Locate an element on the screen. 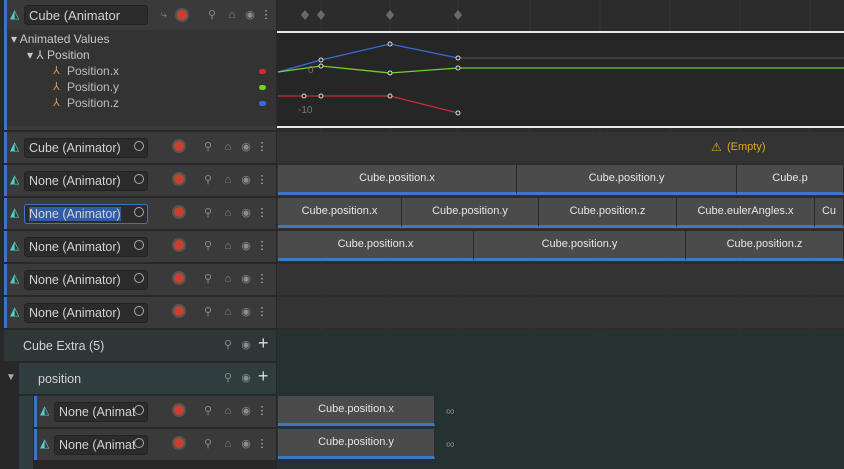 This screenshot has width=844, height=469. clip: Cube.eulerAngles.x is located at coordinates (746, 213).